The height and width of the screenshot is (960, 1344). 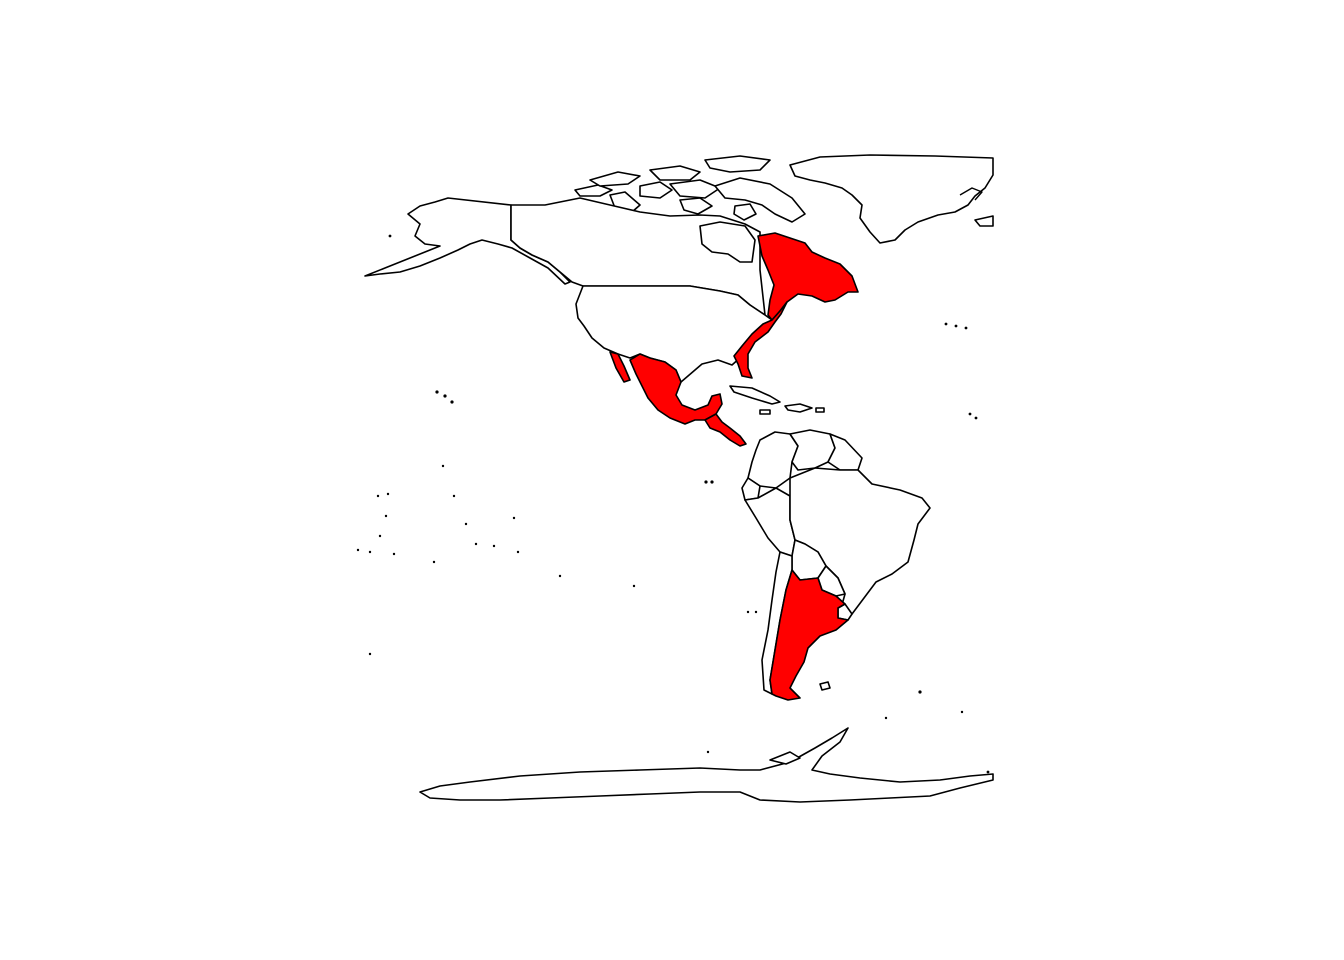 I want to click on puerto-rico, so click(x=820, y=410).